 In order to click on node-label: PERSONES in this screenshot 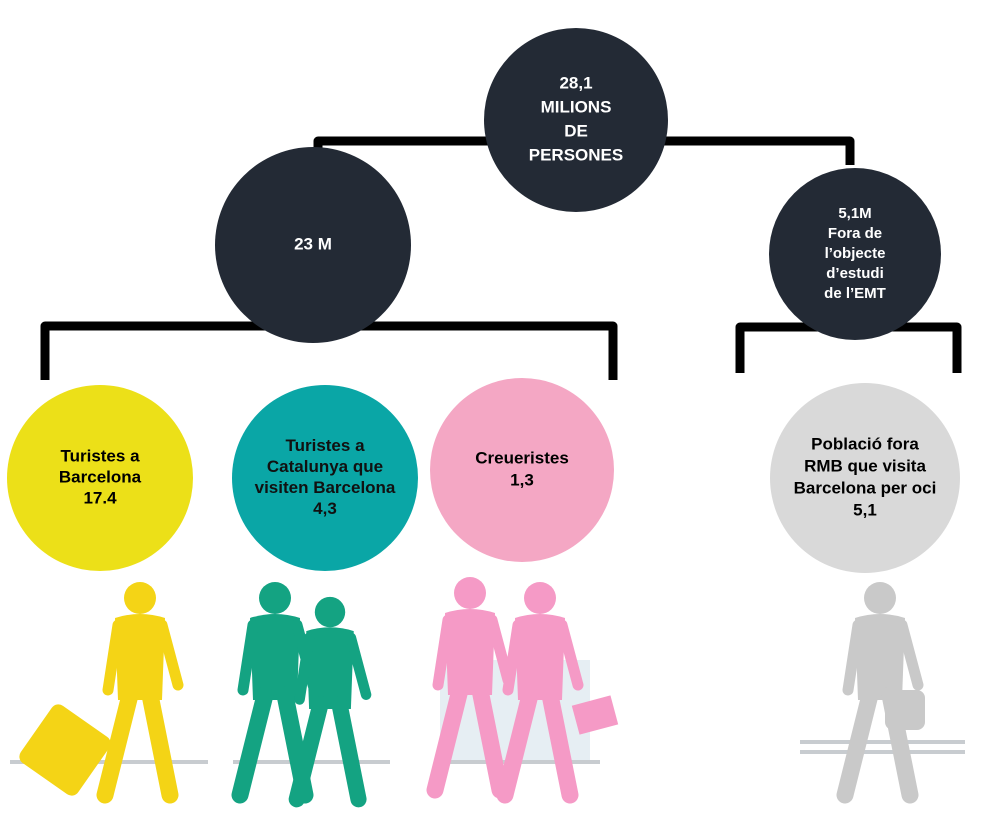, I will do `click(576, 154)`.